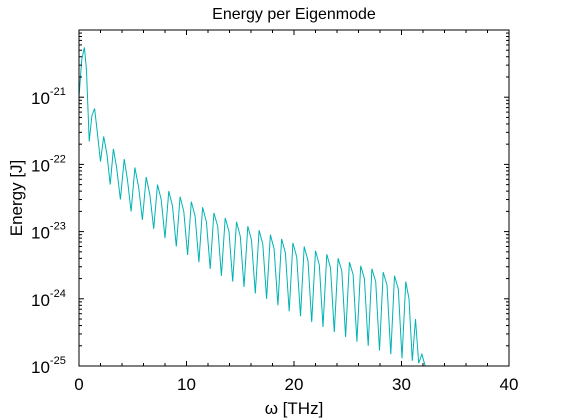 This screenshot has height=420, width=561. Describe the element at coordinates (294, 14) in the screenshot. I see `chart-title: Energy per Eigenmode` at that location.